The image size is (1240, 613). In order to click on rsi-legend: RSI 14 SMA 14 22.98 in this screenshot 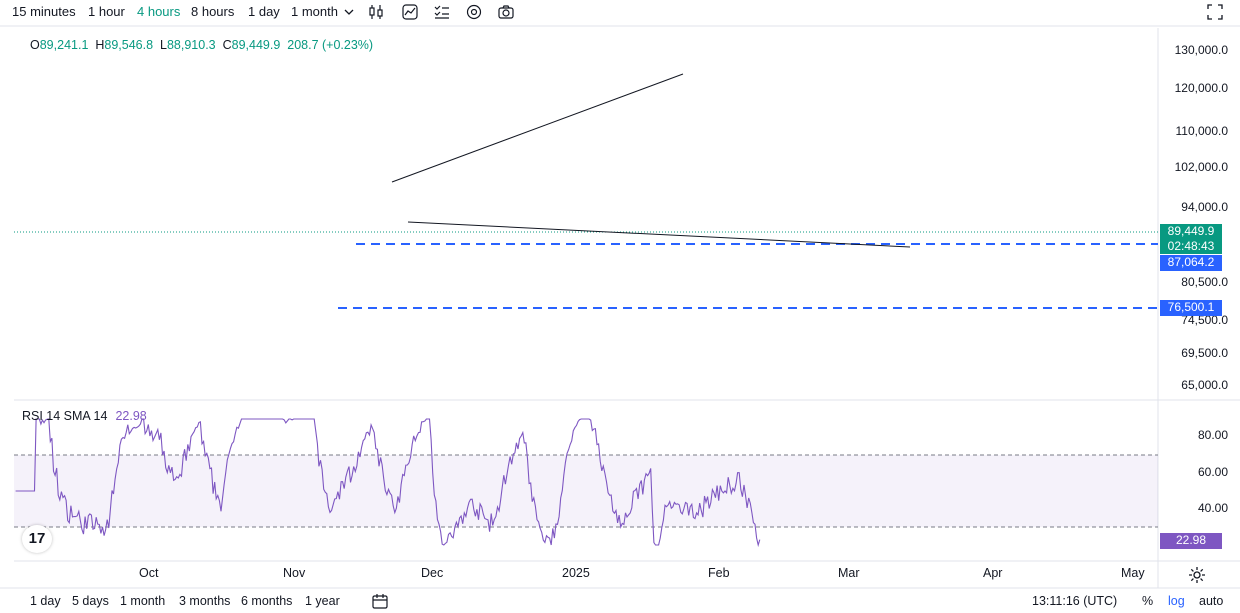, I will do `click(84, 416)`.